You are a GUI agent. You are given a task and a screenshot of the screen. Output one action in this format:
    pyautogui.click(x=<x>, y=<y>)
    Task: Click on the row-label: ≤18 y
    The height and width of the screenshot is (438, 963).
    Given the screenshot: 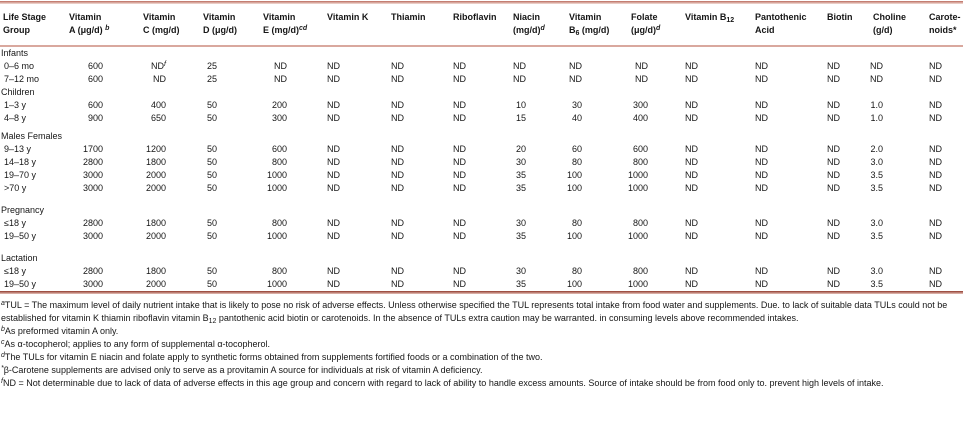 What is the action you would take?
    pyautogui.click(x=15, y=223)
    